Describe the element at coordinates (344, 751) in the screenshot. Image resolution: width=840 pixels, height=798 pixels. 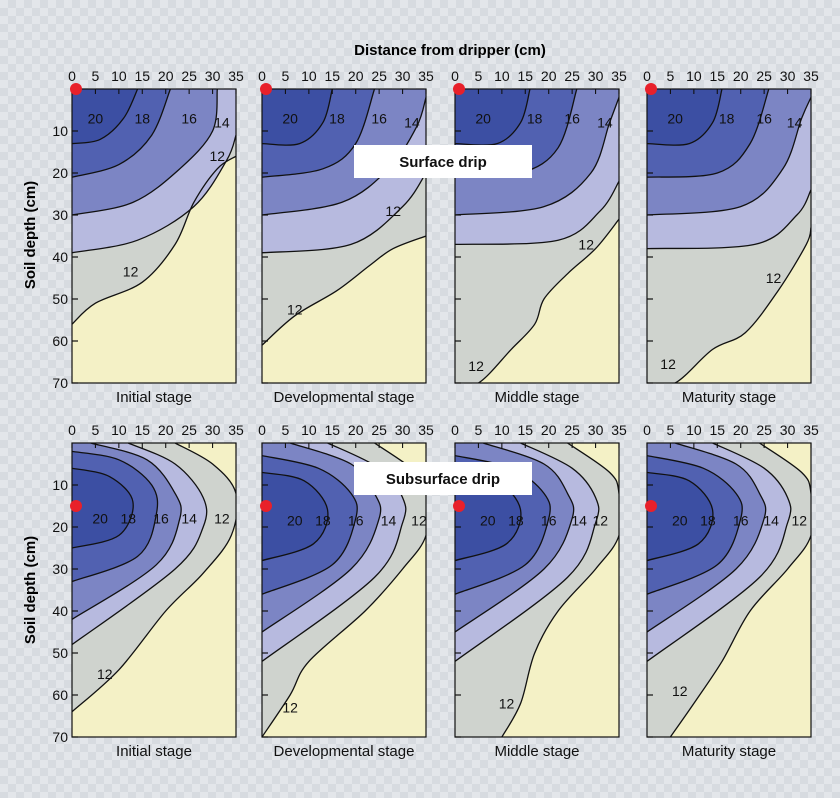
I see `stage-label: Developmental stage` at that location.